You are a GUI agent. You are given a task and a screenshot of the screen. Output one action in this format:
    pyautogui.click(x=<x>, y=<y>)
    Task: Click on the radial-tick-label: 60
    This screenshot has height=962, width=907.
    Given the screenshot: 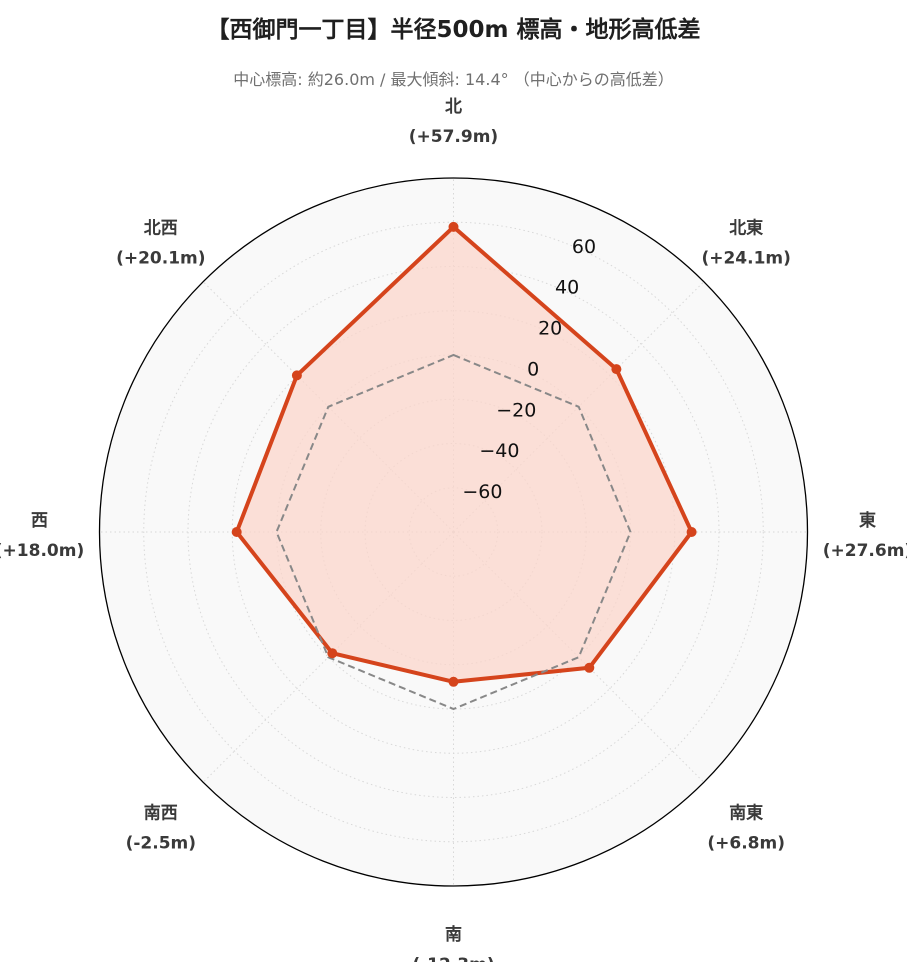 What is the action you would take?
    pyautogui.click(x=584, y=247)
    